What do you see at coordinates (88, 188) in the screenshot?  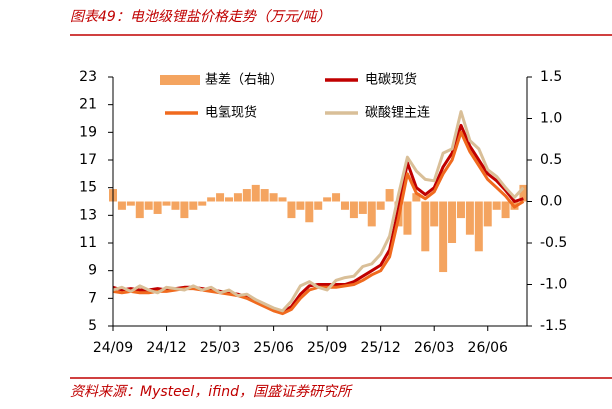 I see `y-tick-label: 15` at bounding box center [88, 188].